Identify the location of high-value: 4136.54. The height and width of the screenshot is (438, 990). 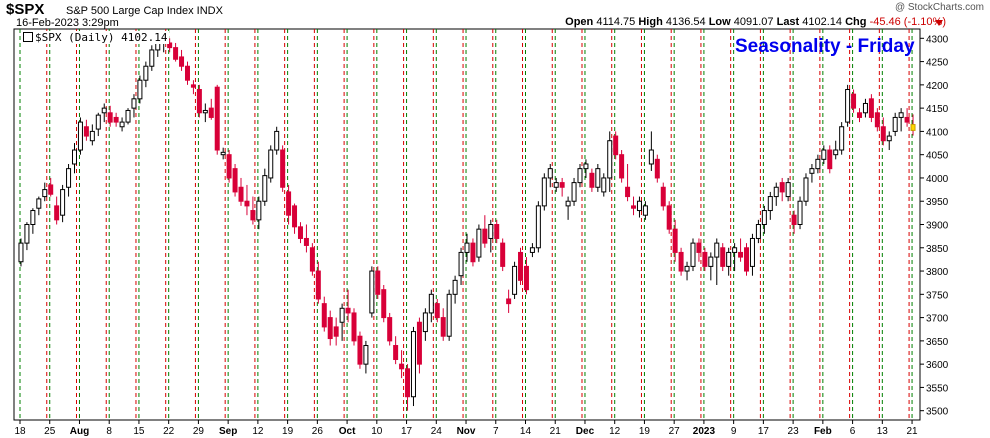
(685, 22).